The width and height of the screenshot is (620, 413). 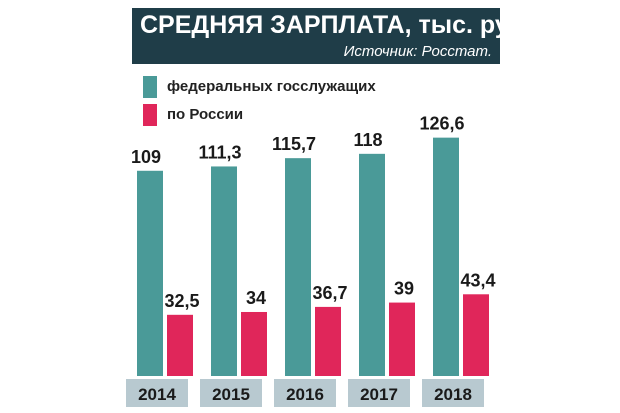 What do you see at coordinates (271, 86) in the screenshot?
I see `legend-label-federal: федеральных госслужащих` at bounding box center [271, 86].